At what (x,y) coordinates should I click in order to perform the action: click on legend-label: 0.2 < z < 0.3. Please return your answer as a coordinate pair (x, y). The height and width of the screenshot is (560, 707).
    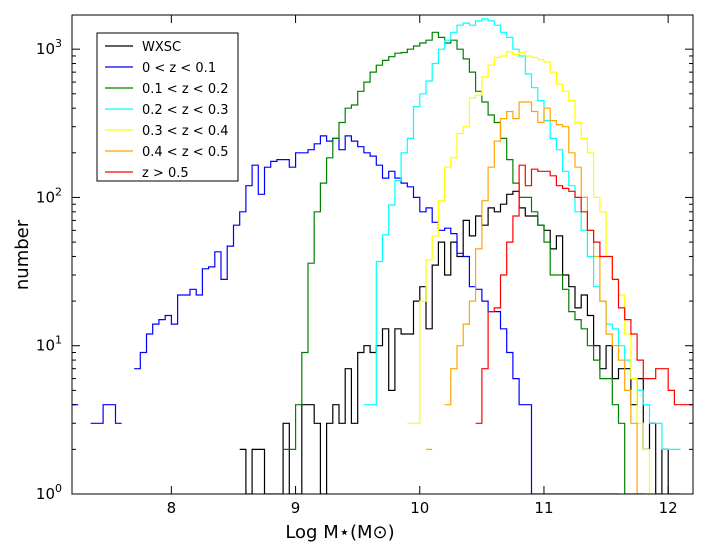
    Looking at the image, I should click on (185, 110).